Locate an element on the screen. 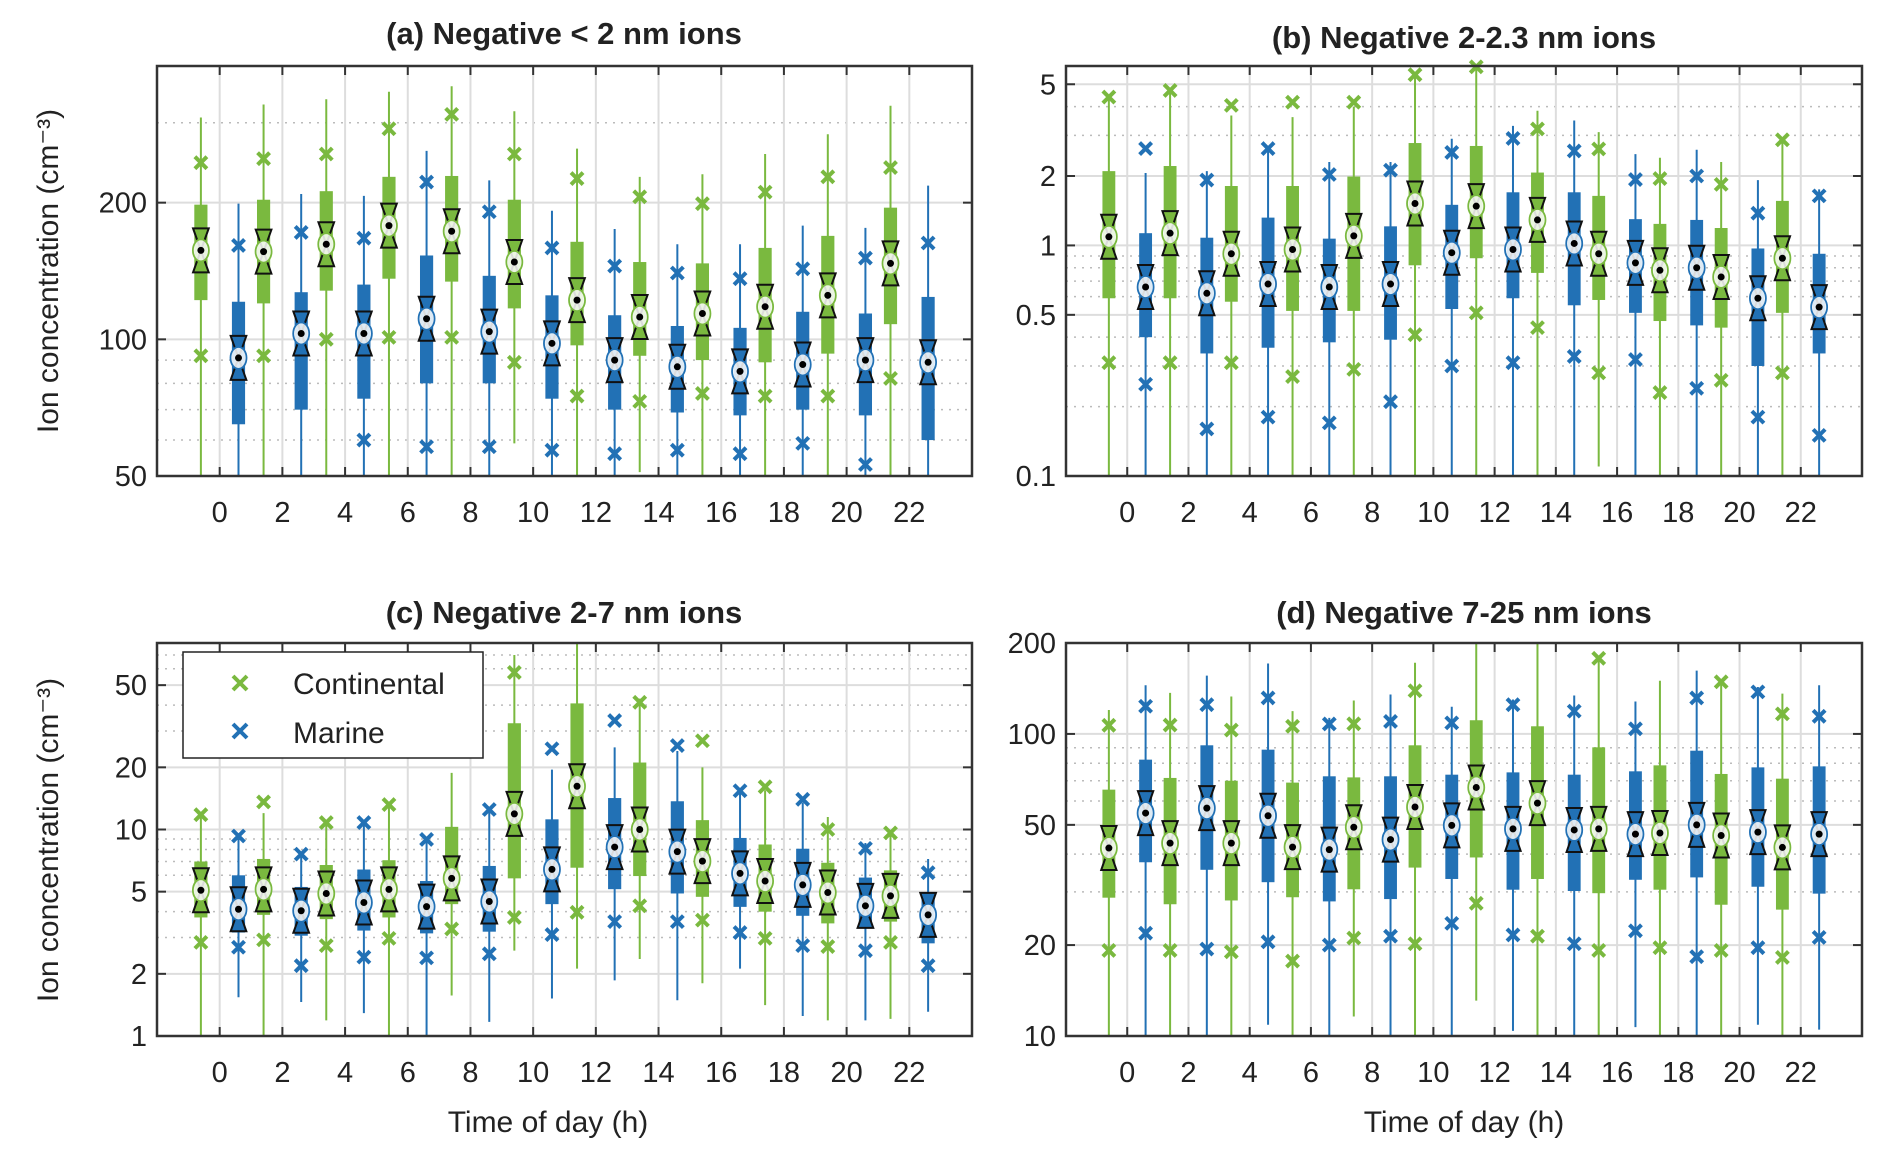  panel-c-xlabel: Time of day (h) is located at coordinates (548, 1122).